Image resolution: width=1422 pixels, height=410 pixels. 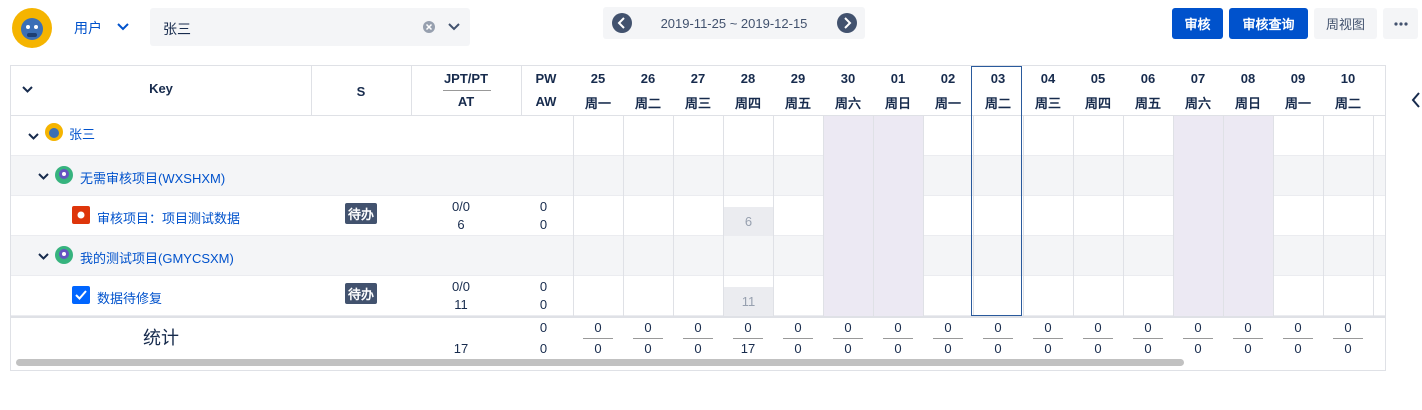 What do you see at coordinates (546, 101) in the screenshot?
I see `header-aw: AW` at bounding box center [546, 101].